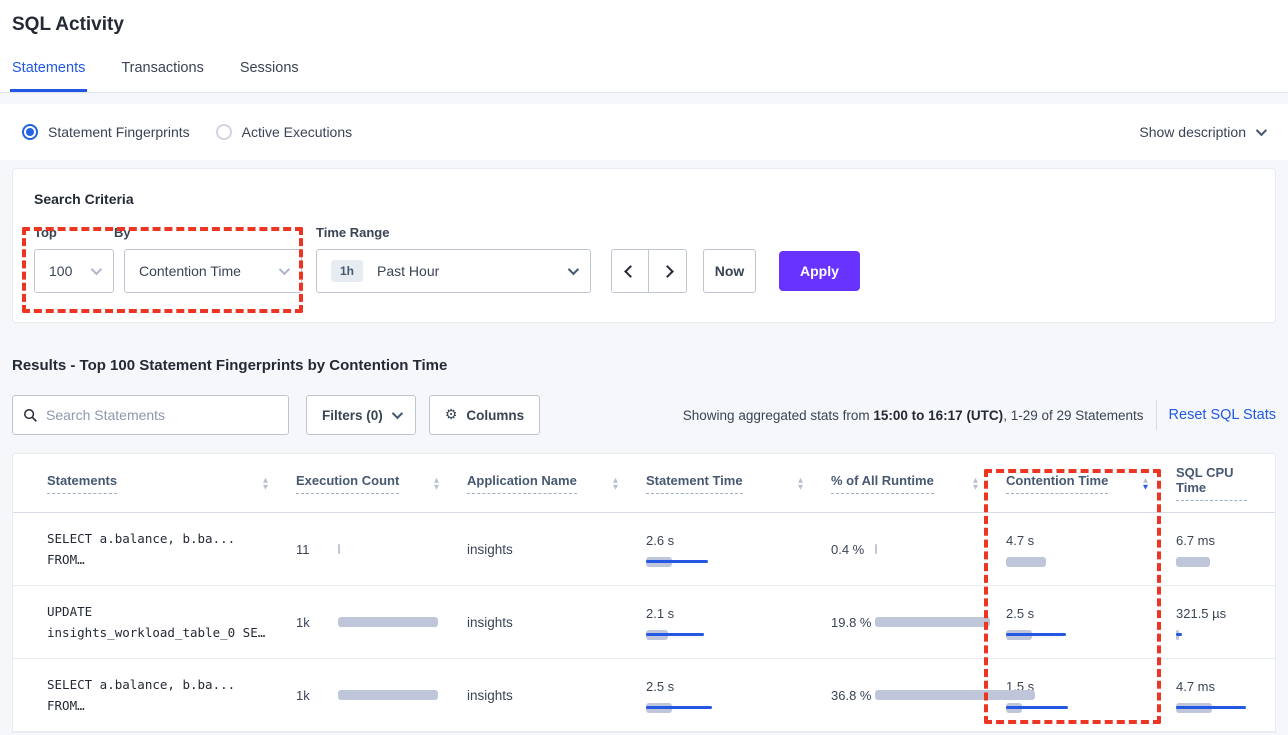 The width and height of the screenshot is (1288, 735). I want to click on statement-time-cell: 2.1 s, so click(738, 622).